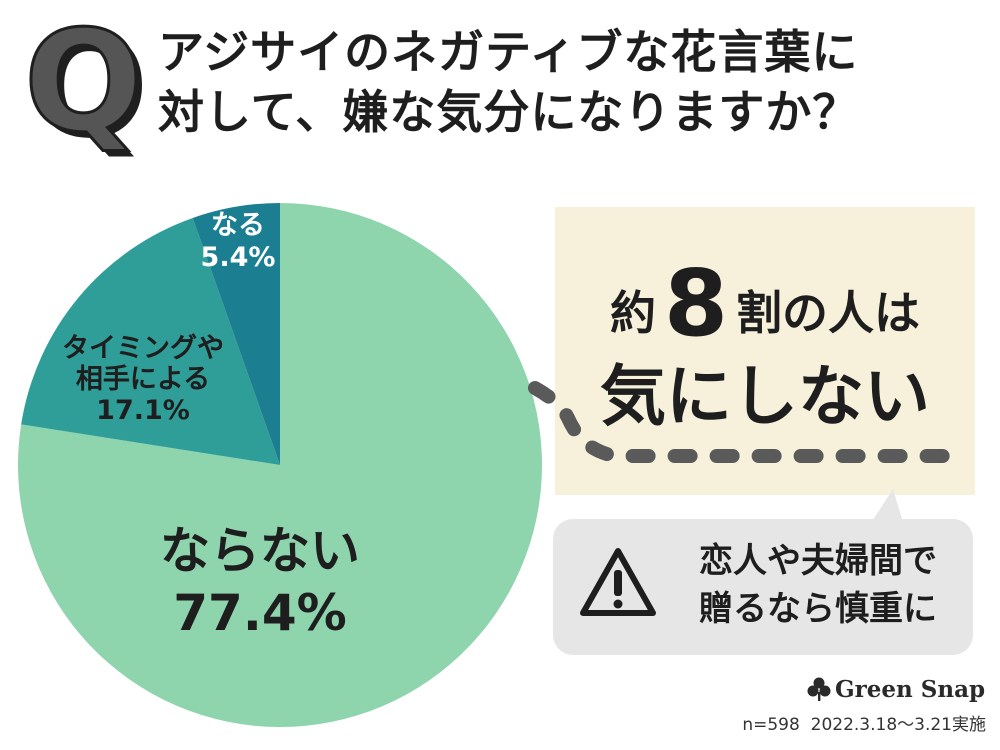 The height and width of the screenshot is (750, 1000). Describe the element at coordinates (618, 582) in the screenshot. I see `warning-triangle-icon` at that location.